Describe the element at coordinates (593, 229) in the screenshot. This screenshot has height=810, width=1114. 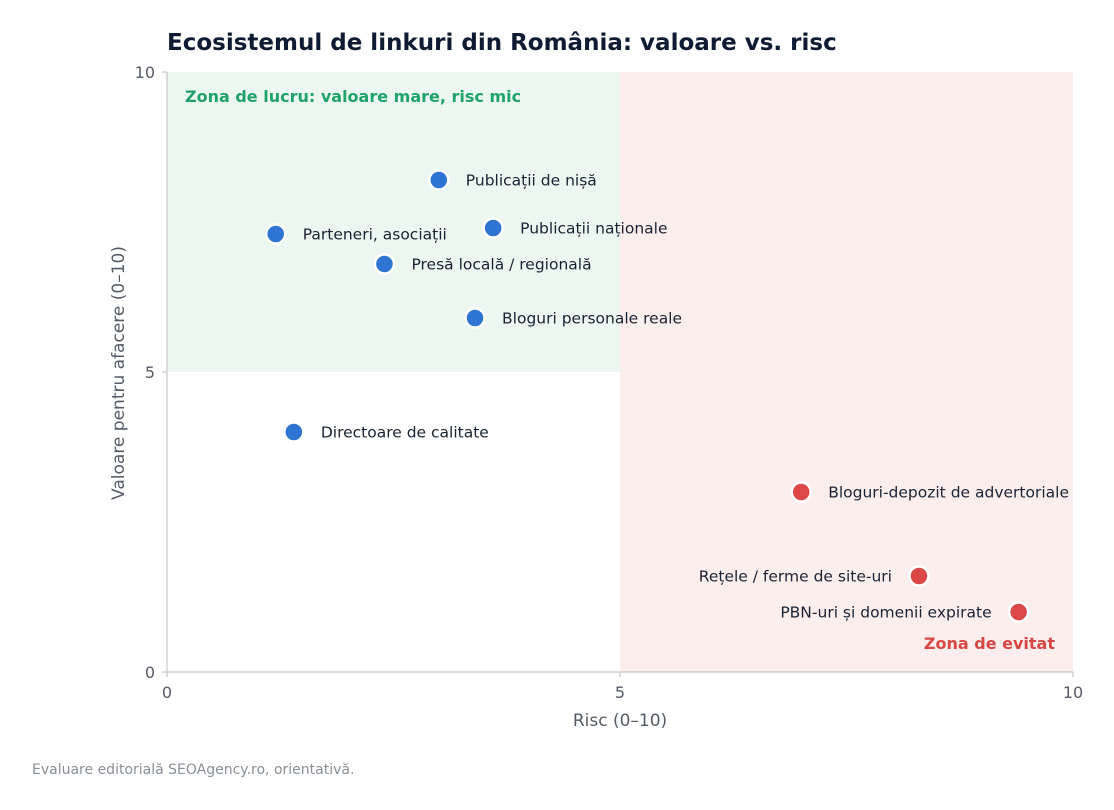
I see `data-point-label: Publicații naționale` at that location.